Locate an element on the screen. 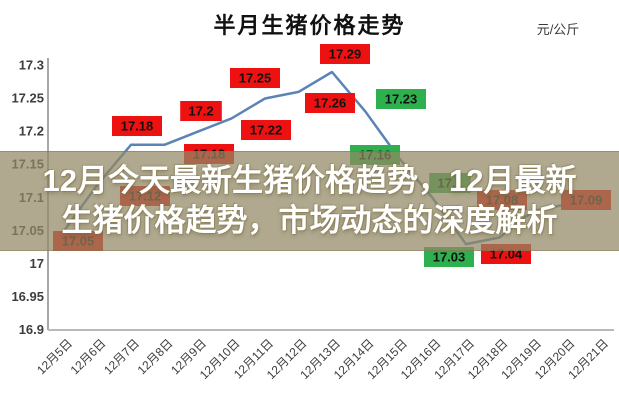 Image resolution: width=619 pixels, height=400 pixels. data-label: 17.2 is located at coordinates (200, 111).